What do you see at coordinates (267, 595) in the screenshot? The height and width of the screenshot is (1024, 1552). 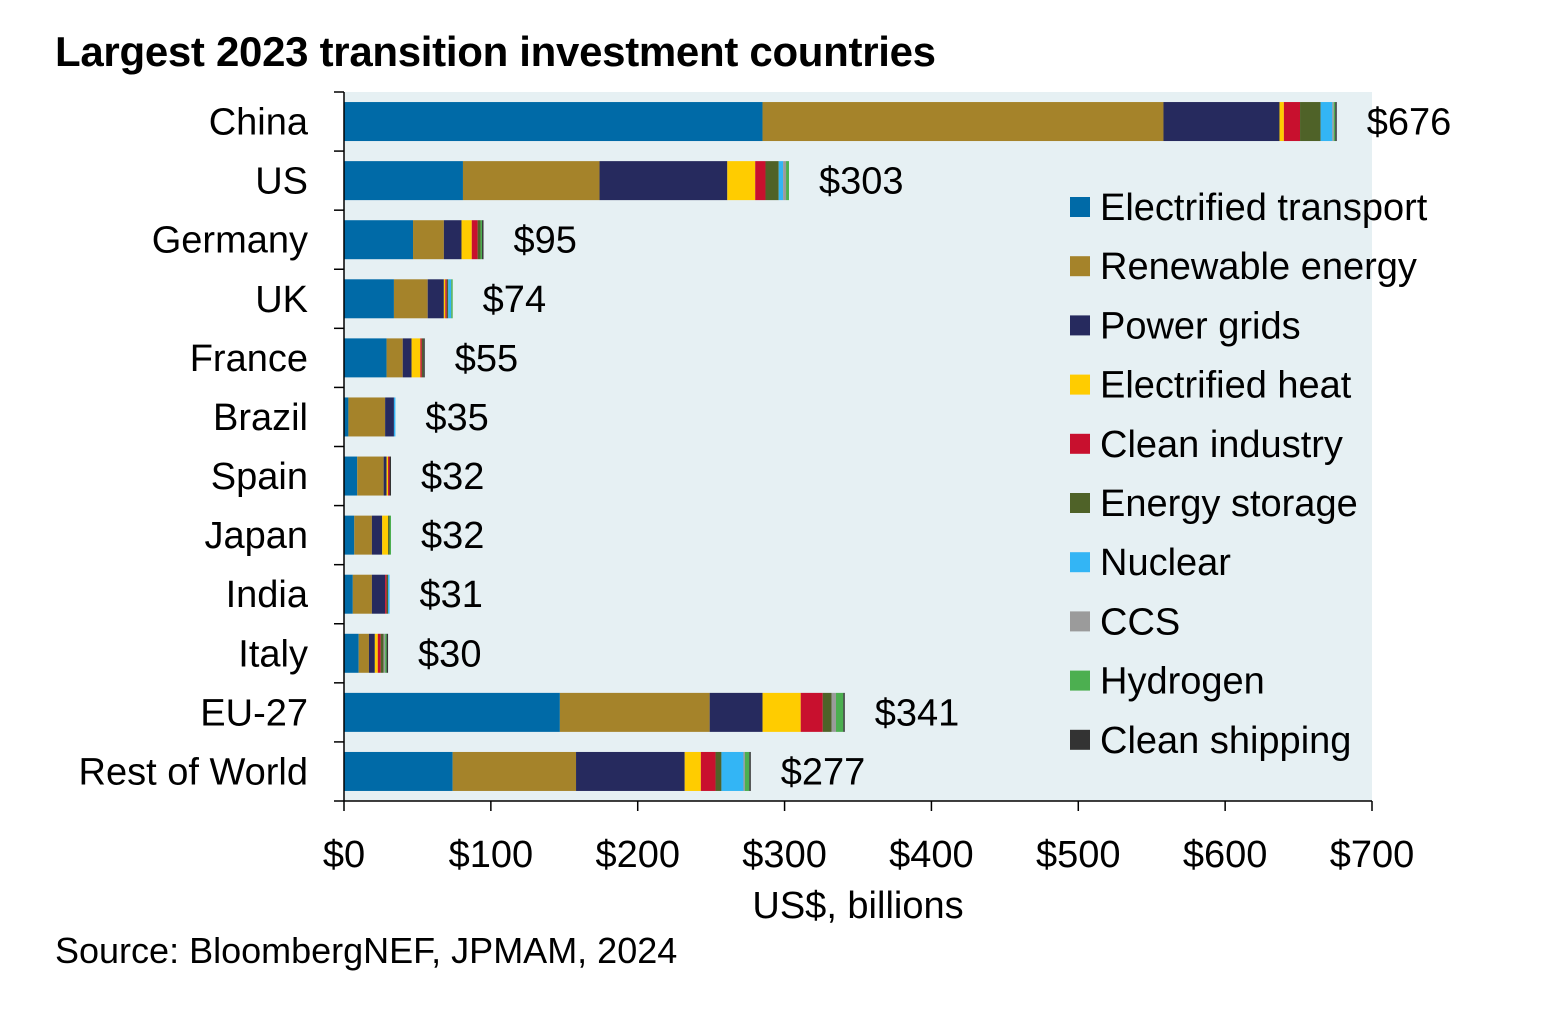 I see `category-label: India` at bounding box center [267, 595].